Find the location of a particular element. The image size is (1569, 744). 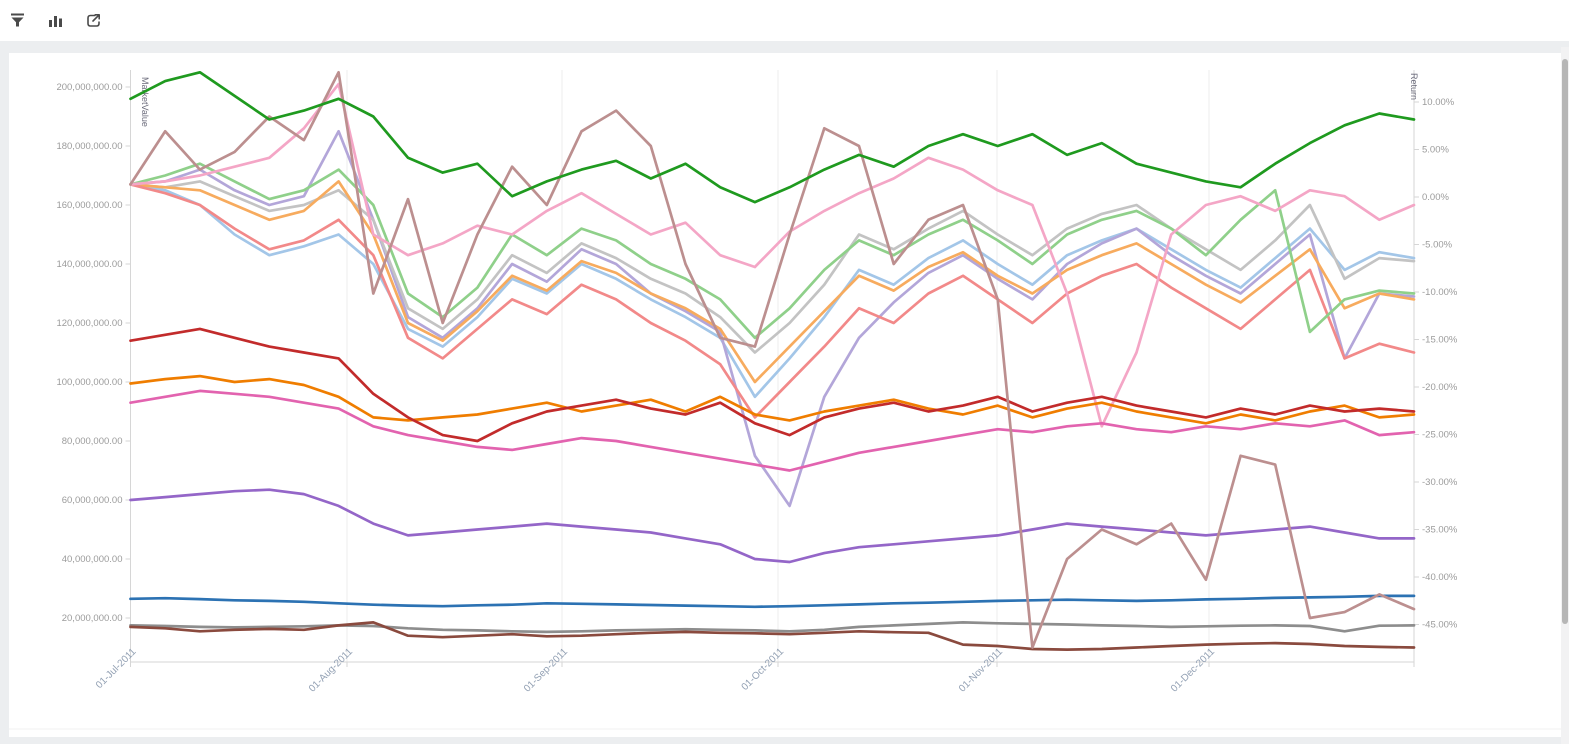

right-axis-tick-label: 10.00% is located at coordinates (1438, 102).